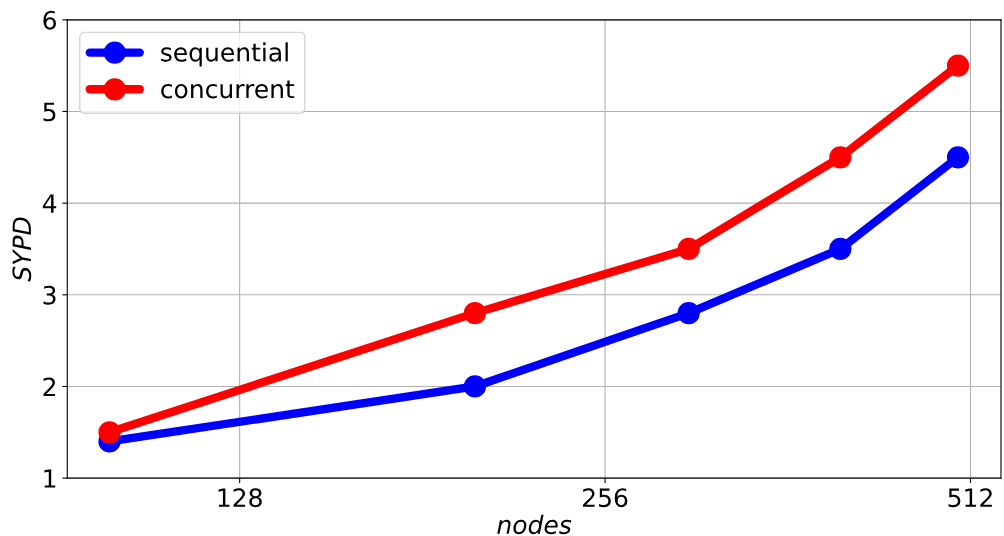  Describe the element at coordinates (22, 249) in the screenshot. I see `y-axis-title: SYPD` at that location.